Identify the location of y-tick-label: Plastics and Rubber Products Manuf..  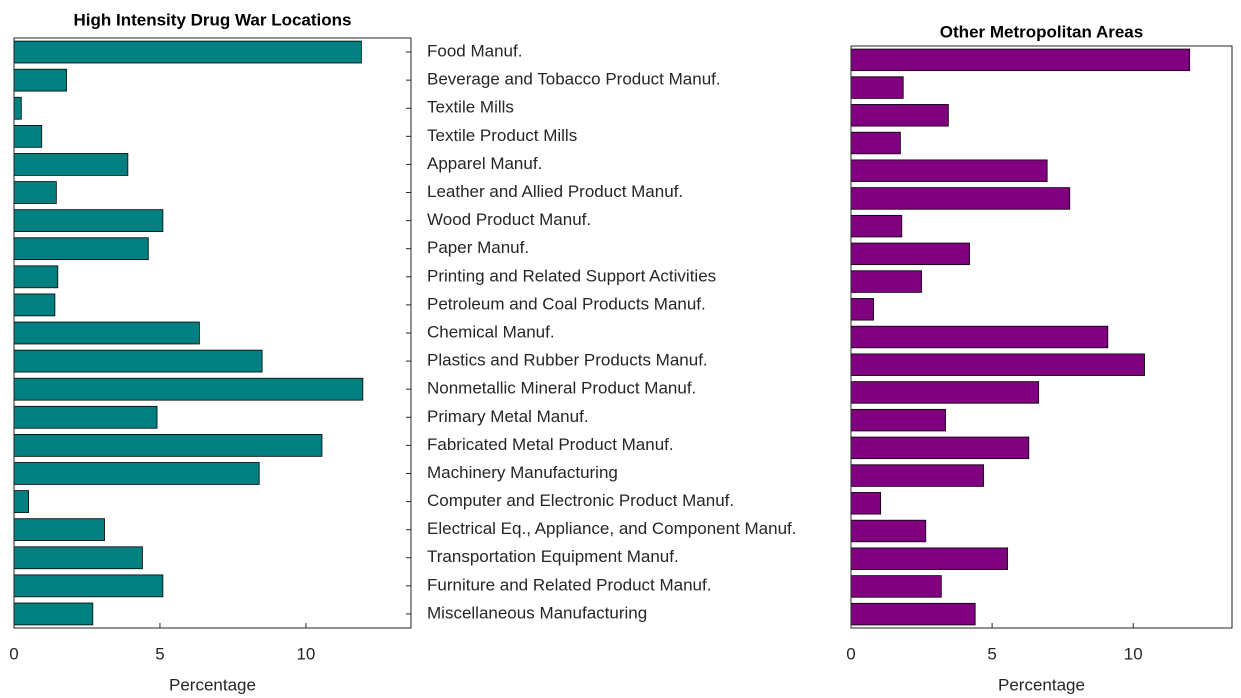
(567, 360).